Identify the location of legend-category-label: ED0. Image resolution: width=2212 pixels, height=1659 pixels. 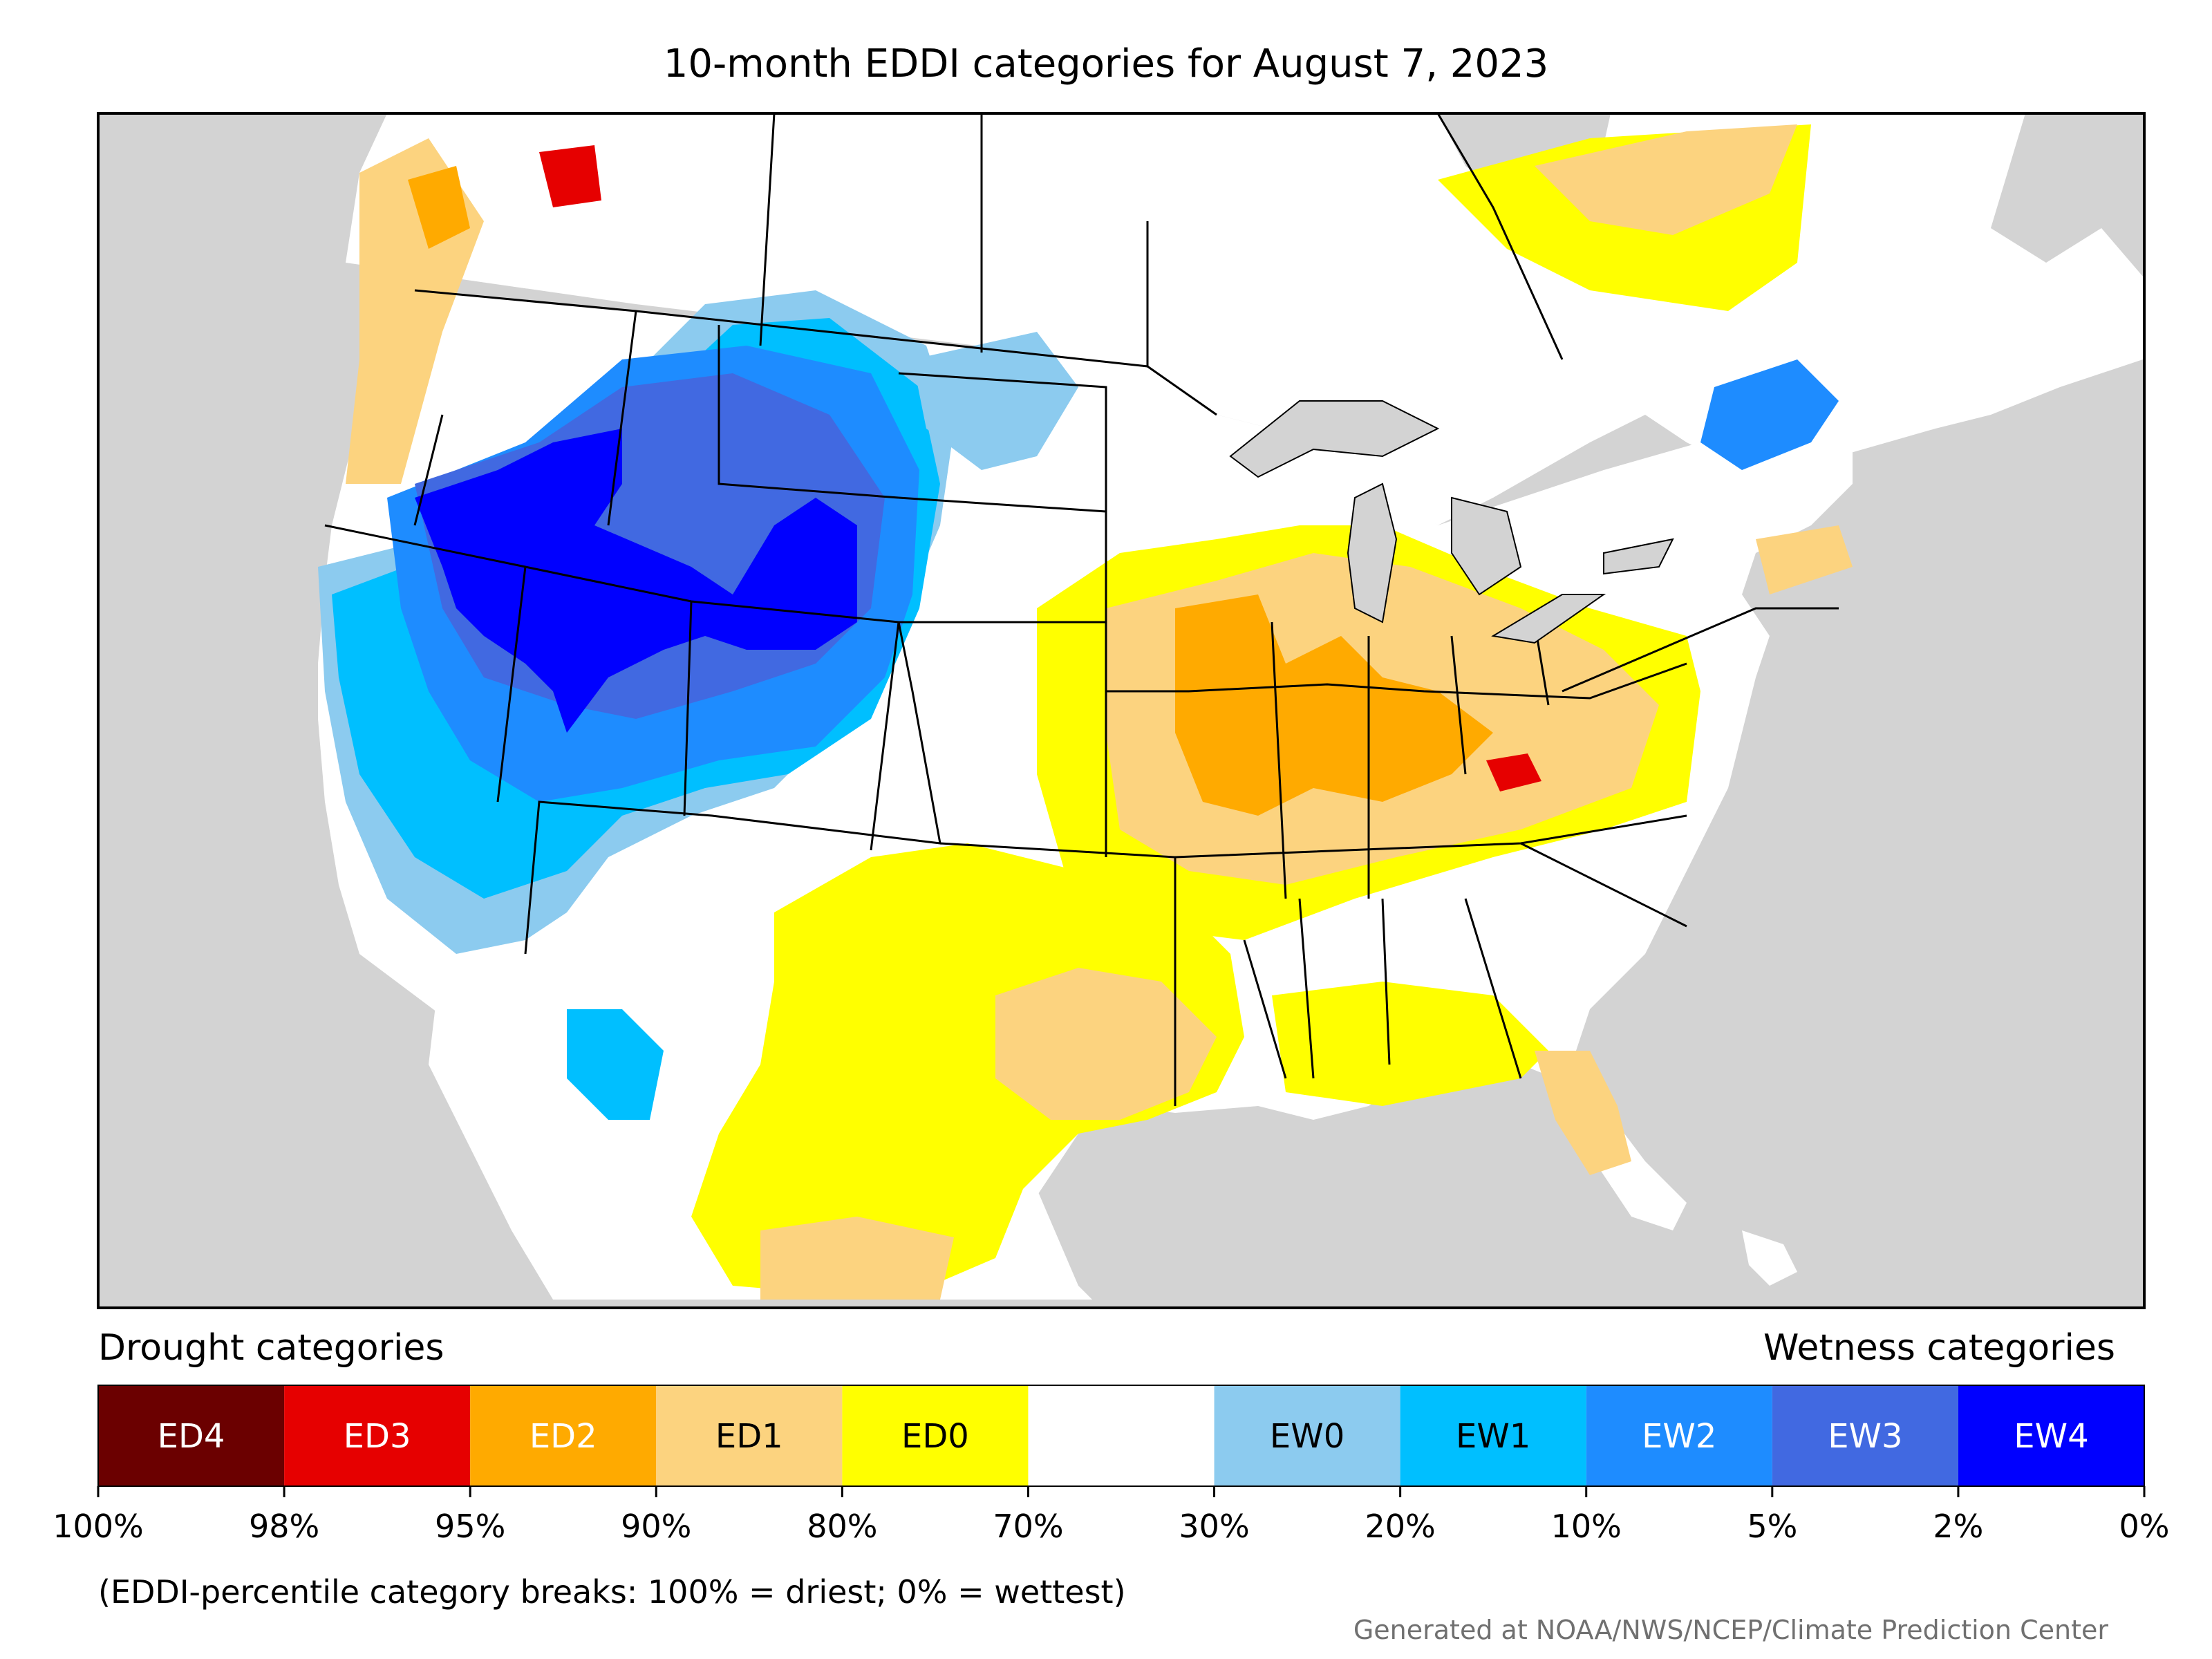
(935, 1436).